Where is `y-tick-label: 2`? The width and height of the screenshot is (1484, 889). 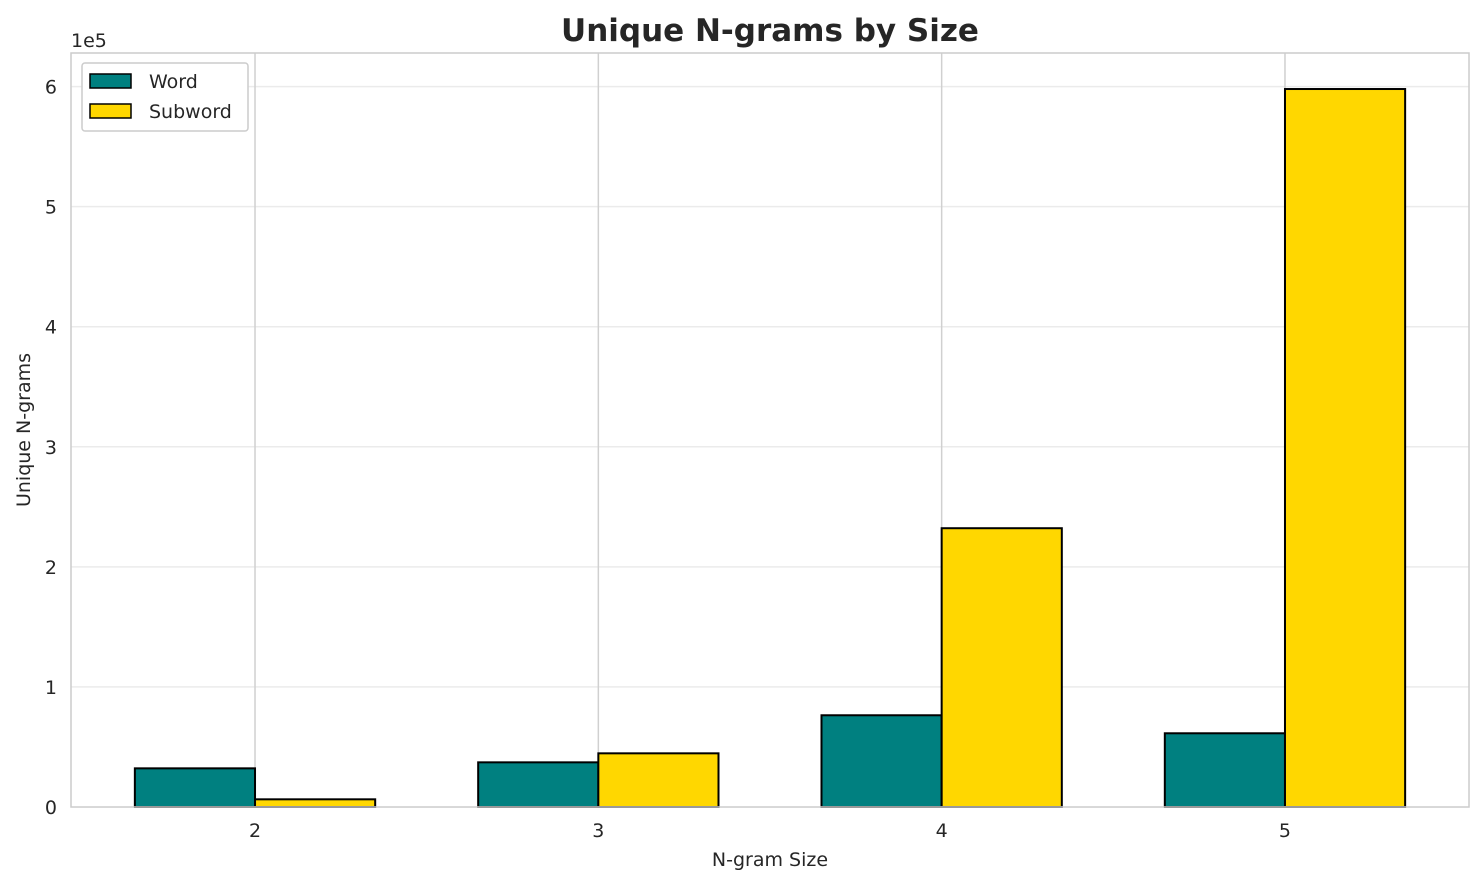
y-tick-label: 2 is located at coordinates (51, 568).